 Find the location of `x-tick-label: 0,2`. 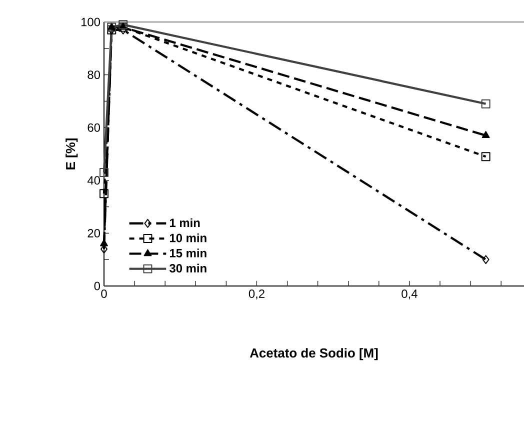

x-tick-label: 0,2 is located at coordinates (256, 295).